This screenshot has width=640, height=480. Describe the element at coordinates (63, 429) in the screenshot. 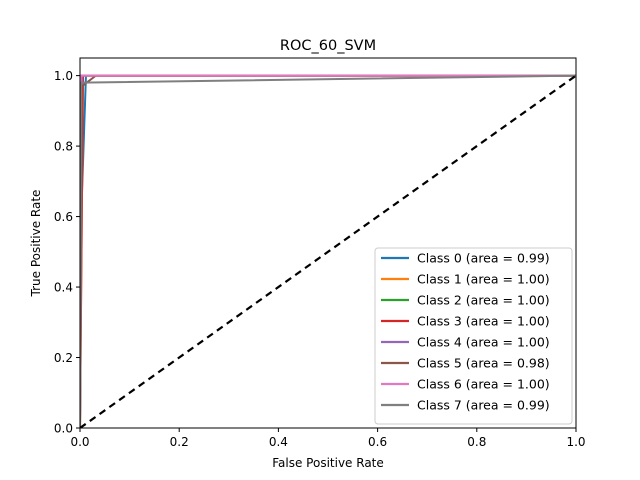

I see `y-tick-label: 0.0` at that location.